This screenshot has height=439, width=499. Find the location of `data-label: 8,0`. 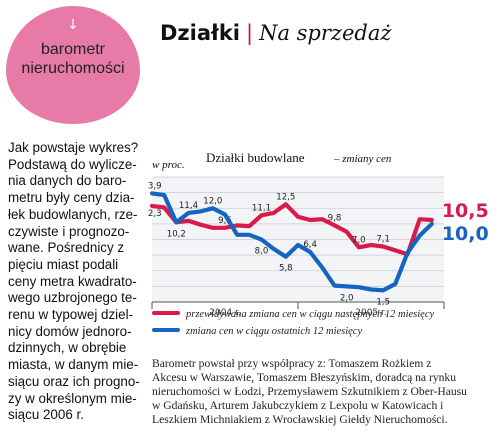

data-label: 8,0 is located at coordinates (262, 252).